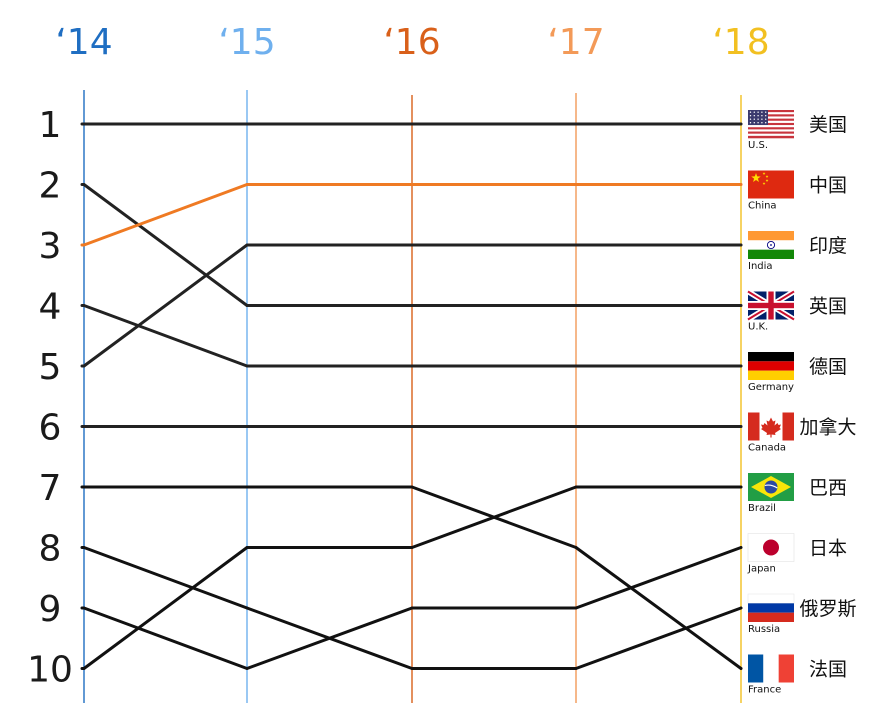 The height and width of the screenshot is (703, 886). Describe the element at coordinates (828, 367) in the screenshot. I see `country-label: 德国` at that location.